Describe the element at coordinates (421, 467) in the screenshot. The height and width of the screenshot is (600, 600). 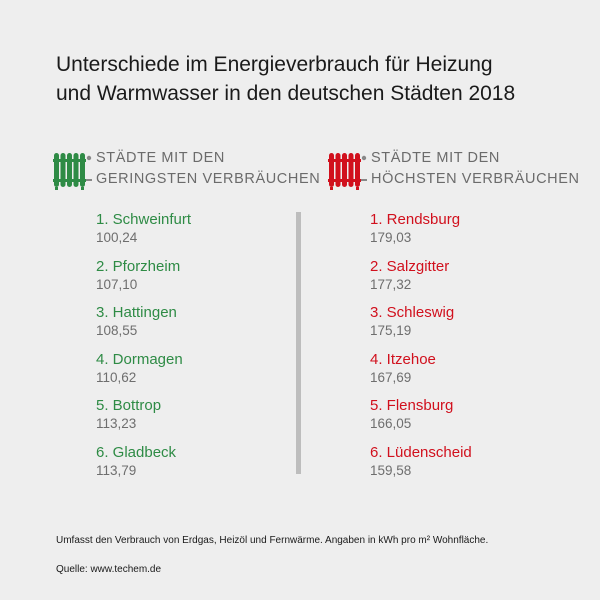
I see `list-item: 6. Lüdenscheid 159,58` at that location.